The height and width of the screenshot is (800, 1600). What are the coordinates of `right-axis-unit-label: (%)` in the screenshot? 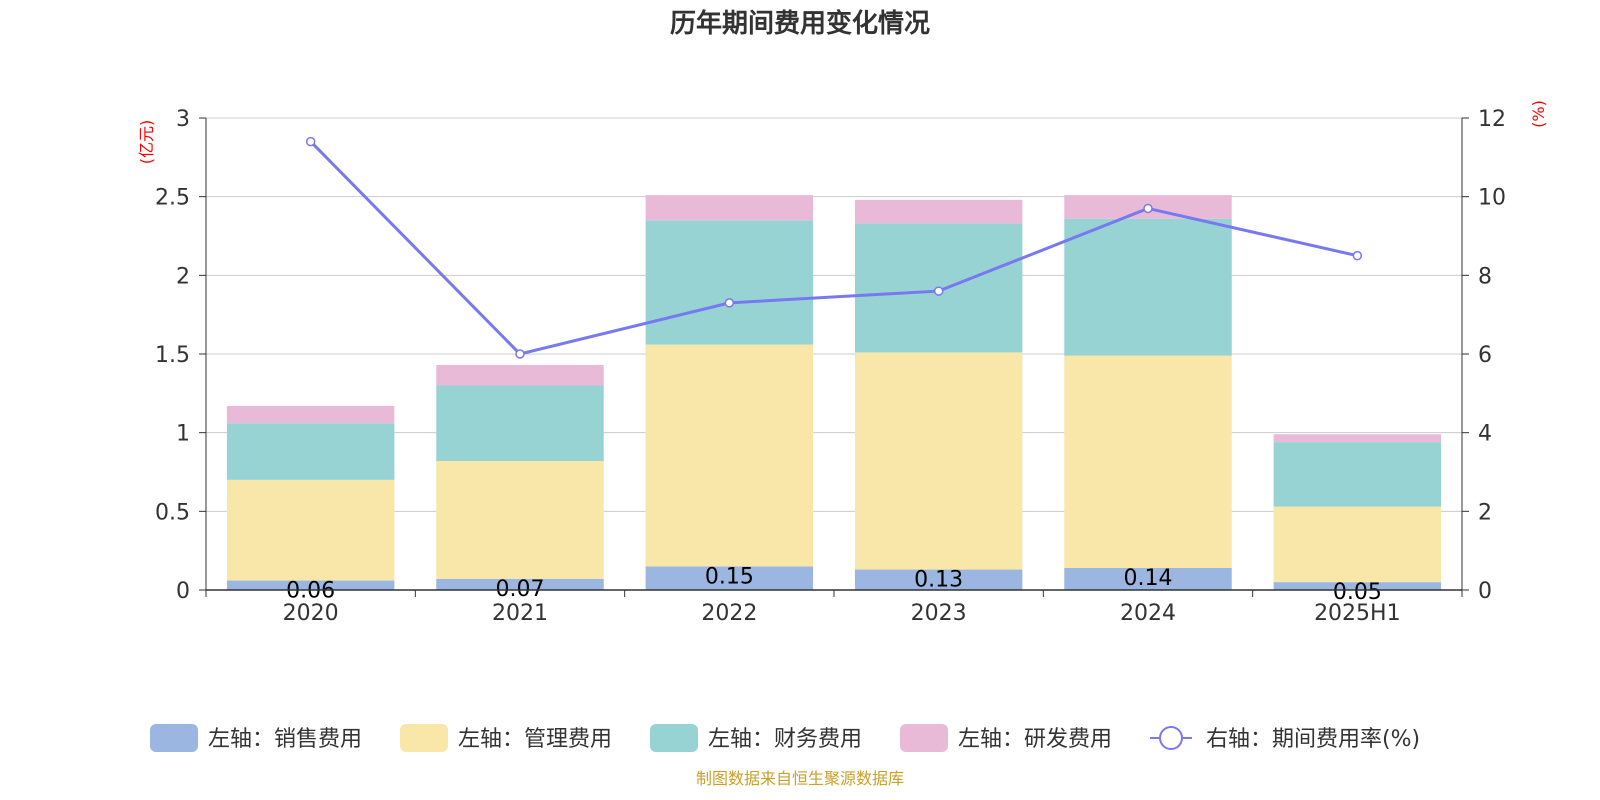 It's located at (1538, 114).